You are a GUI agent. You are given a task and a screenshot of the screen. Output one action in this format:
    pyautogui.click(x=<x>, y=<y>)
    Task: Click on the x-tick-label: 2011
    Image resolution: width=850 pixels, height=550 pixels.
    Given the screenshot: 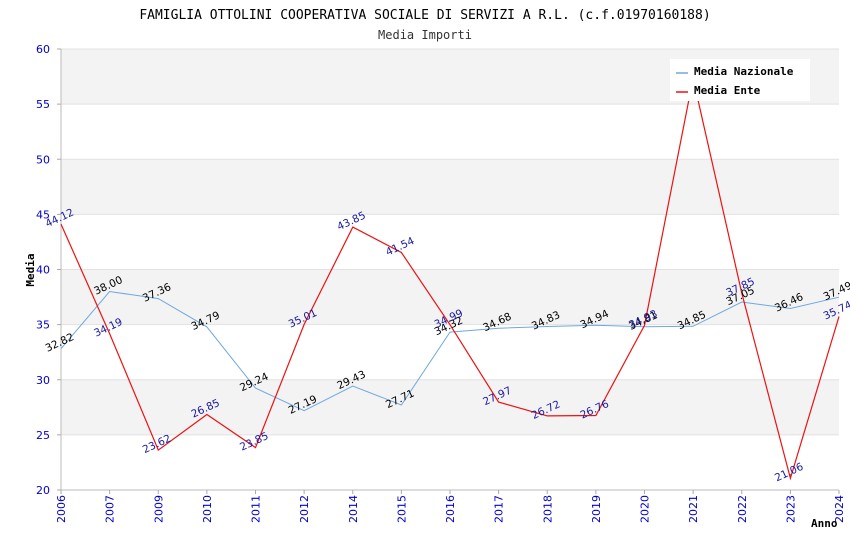 What is the action you would take?
    pyautogui.click(x=256, y=509)
    